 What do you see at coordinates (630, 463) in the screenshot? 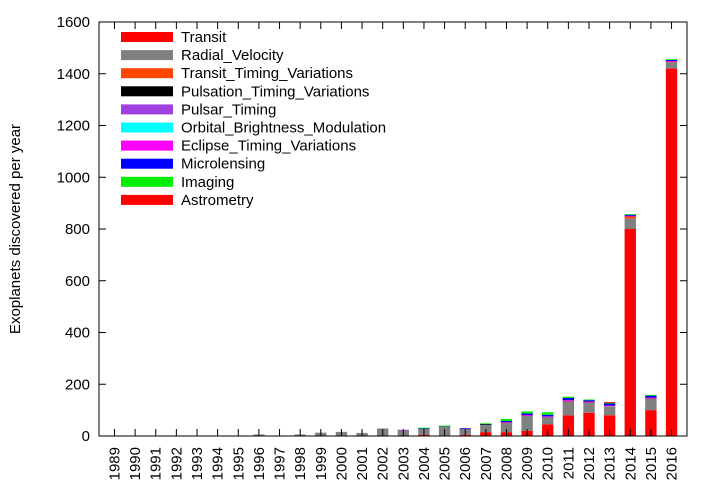
I see `x-tick-label: 2014` at bounding box center [630, 463].